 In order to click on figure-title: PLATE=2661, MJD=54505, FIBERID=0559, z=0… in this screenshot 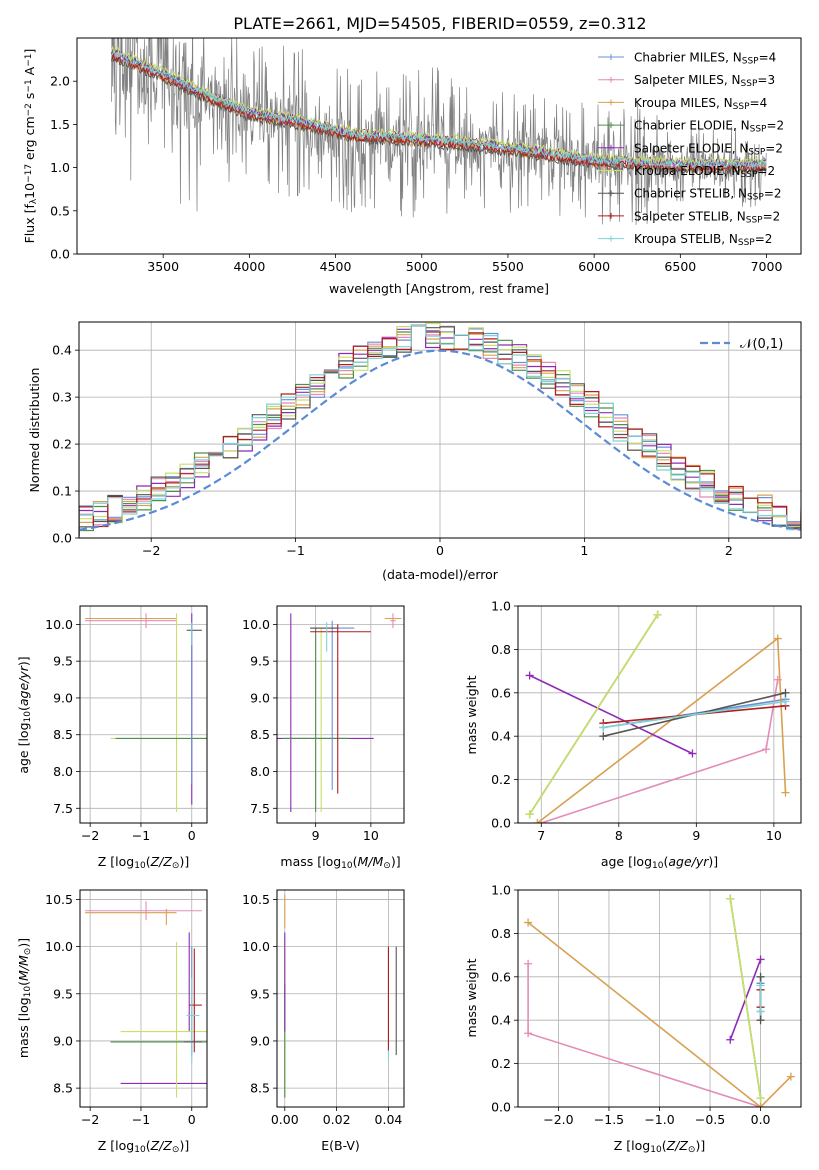, I will do `click(439, 23)`.